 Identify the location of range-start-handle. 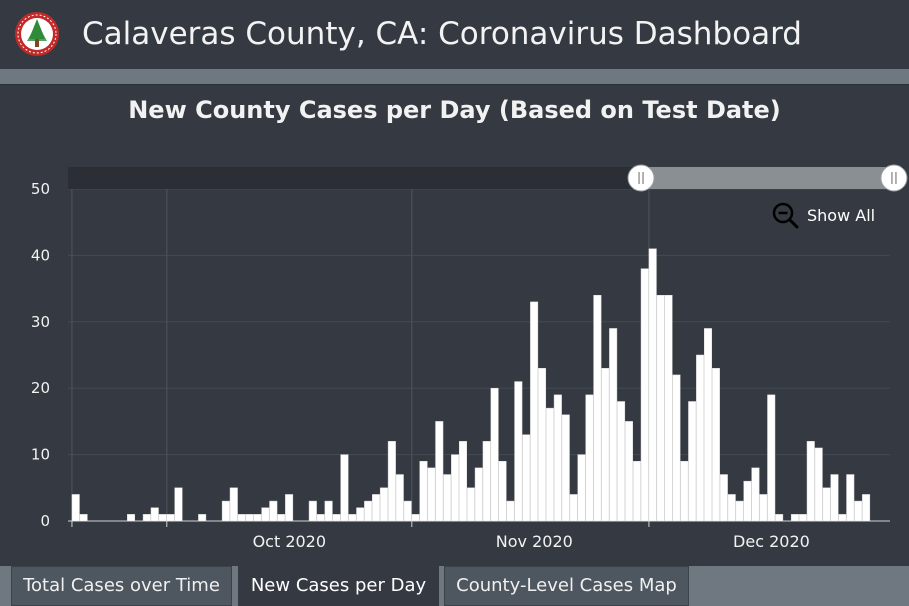
(641, 178).